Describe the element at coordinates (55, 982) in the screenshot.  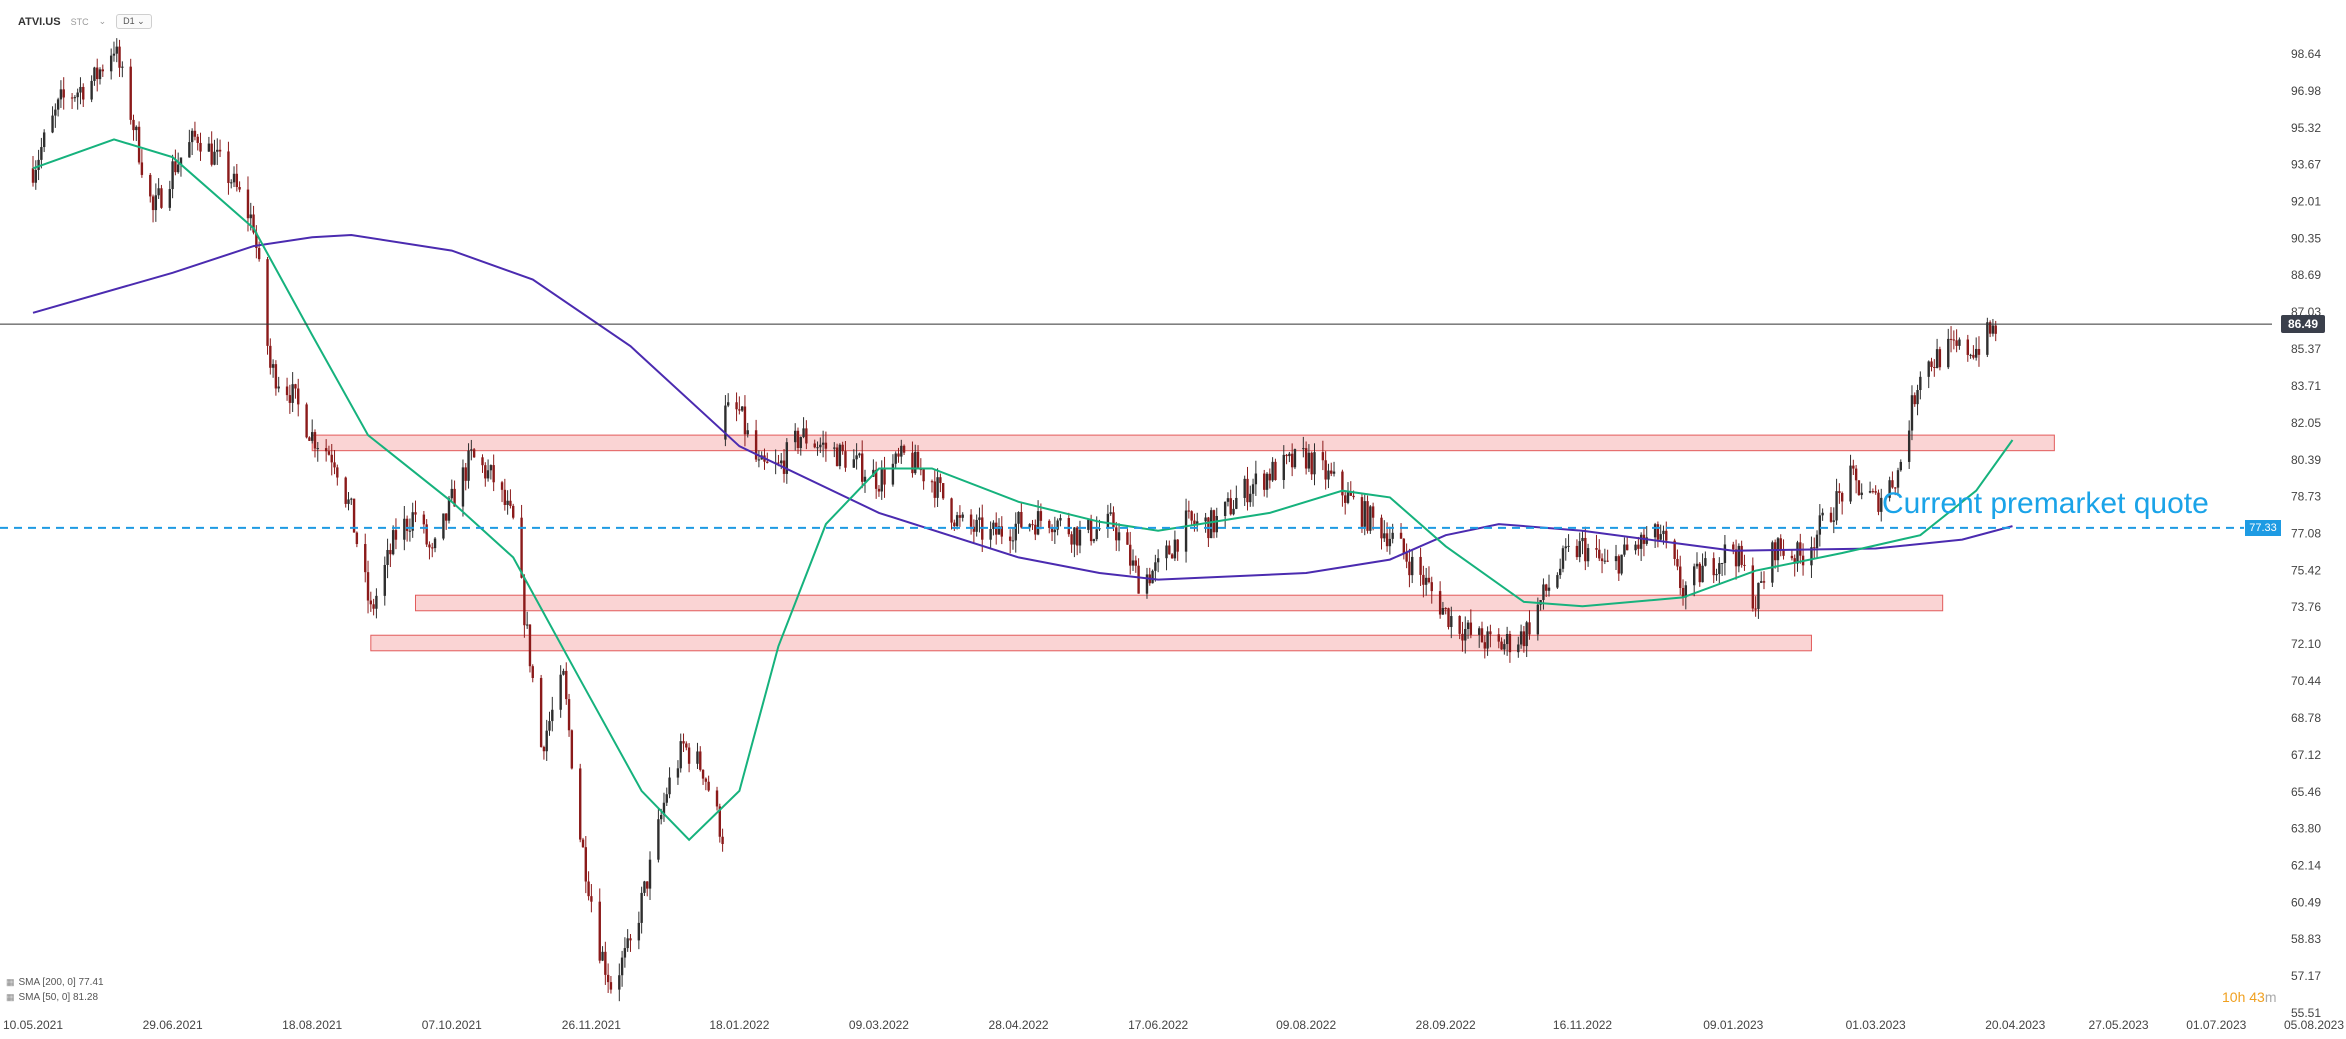
I see `legend-item-sma200: ▦ SMA [200, 0] 77.41` at that location.